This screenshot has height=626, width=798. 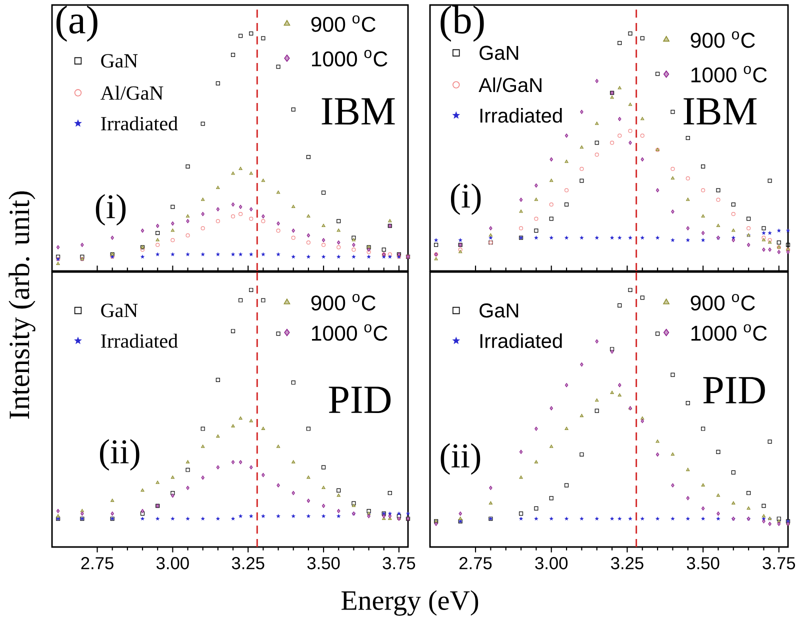 What do you see at coordinates (22, 305) in the screenshot?
I see `y-axis-title: Intensity (arb. unit)` at bounding box center [22, 305].